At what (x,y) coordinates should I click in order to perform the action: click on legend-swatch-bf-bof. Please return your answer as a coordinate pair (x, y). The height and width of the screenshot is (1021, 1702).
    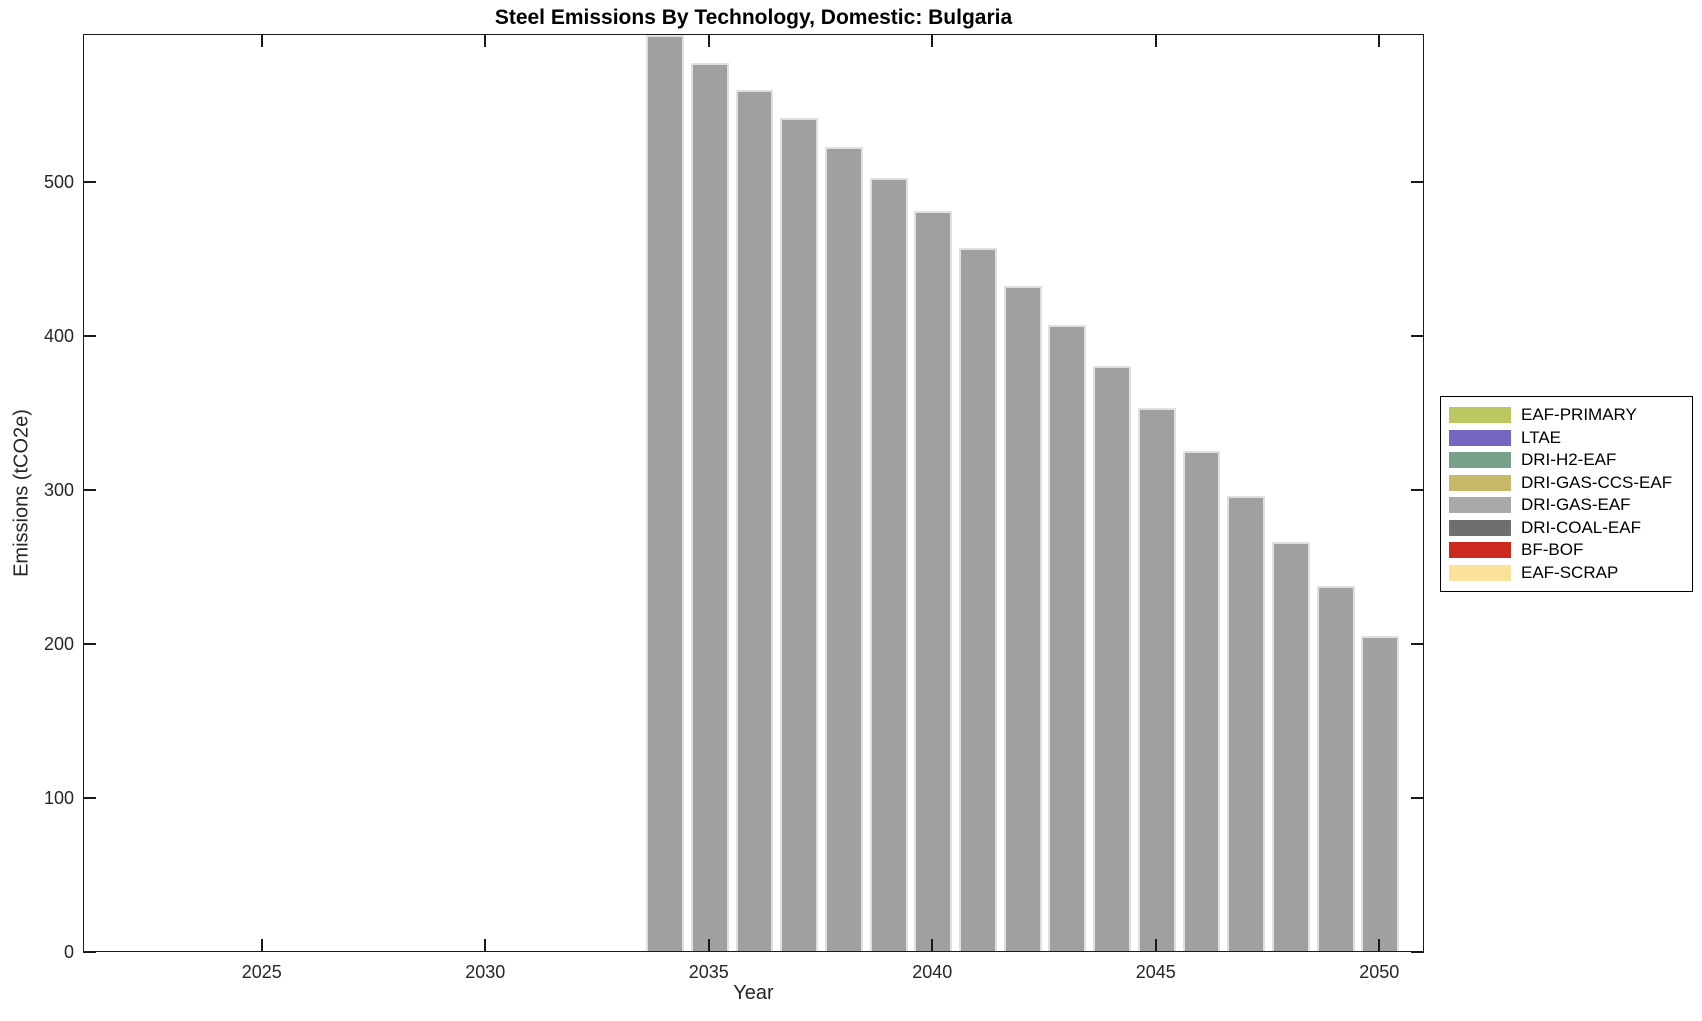
    Looking at the image, I should click on (1480, 550).